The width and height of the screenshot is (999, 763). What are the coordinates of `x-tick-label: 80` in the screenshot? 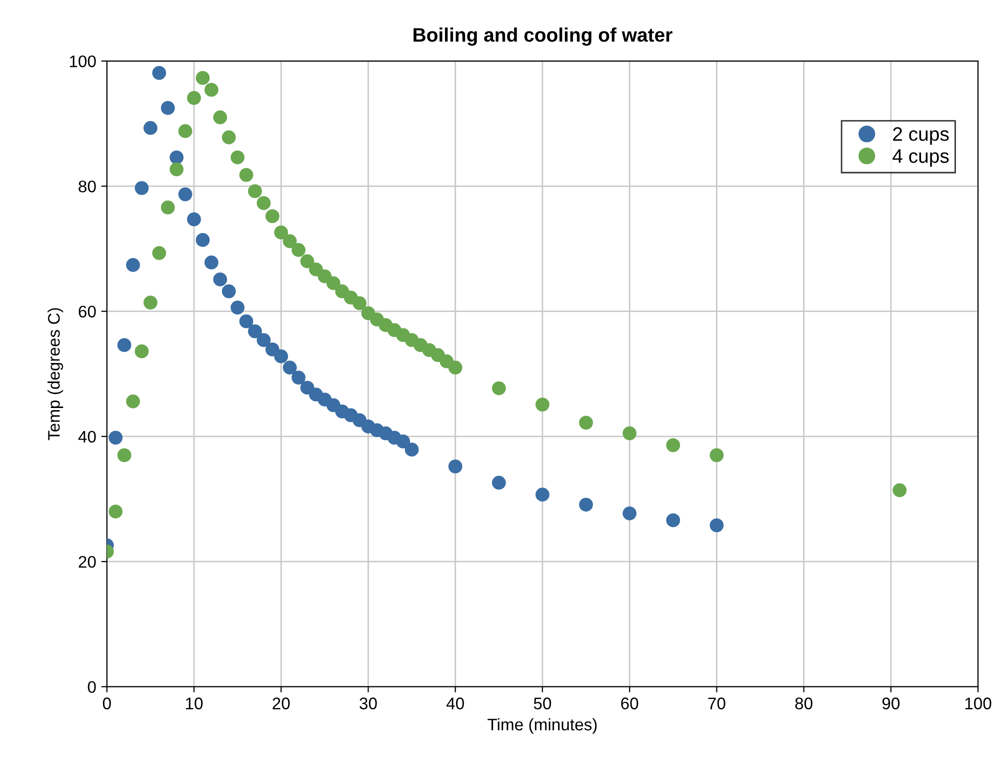 It's located at (803, 704).